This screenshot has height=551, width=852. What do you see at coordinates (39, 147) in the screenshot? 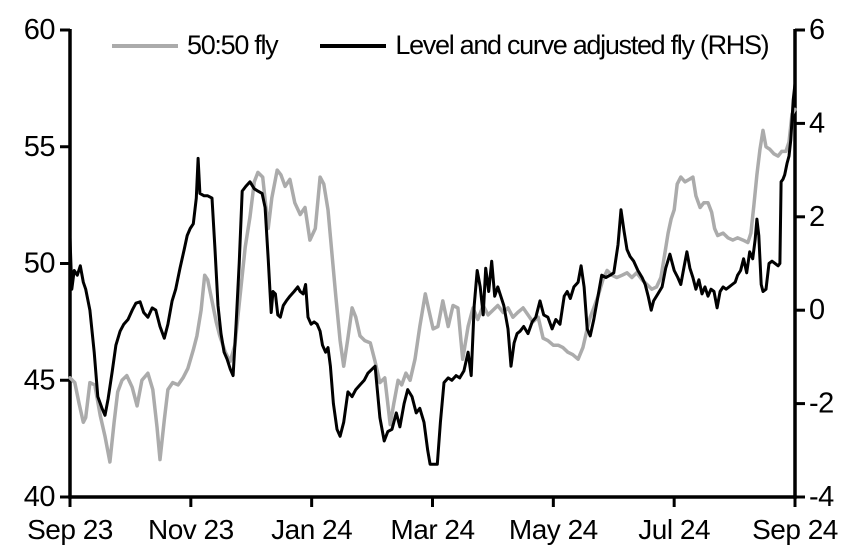
I see `left-axis-tick-label: 55` at bounding box center [39, 147].